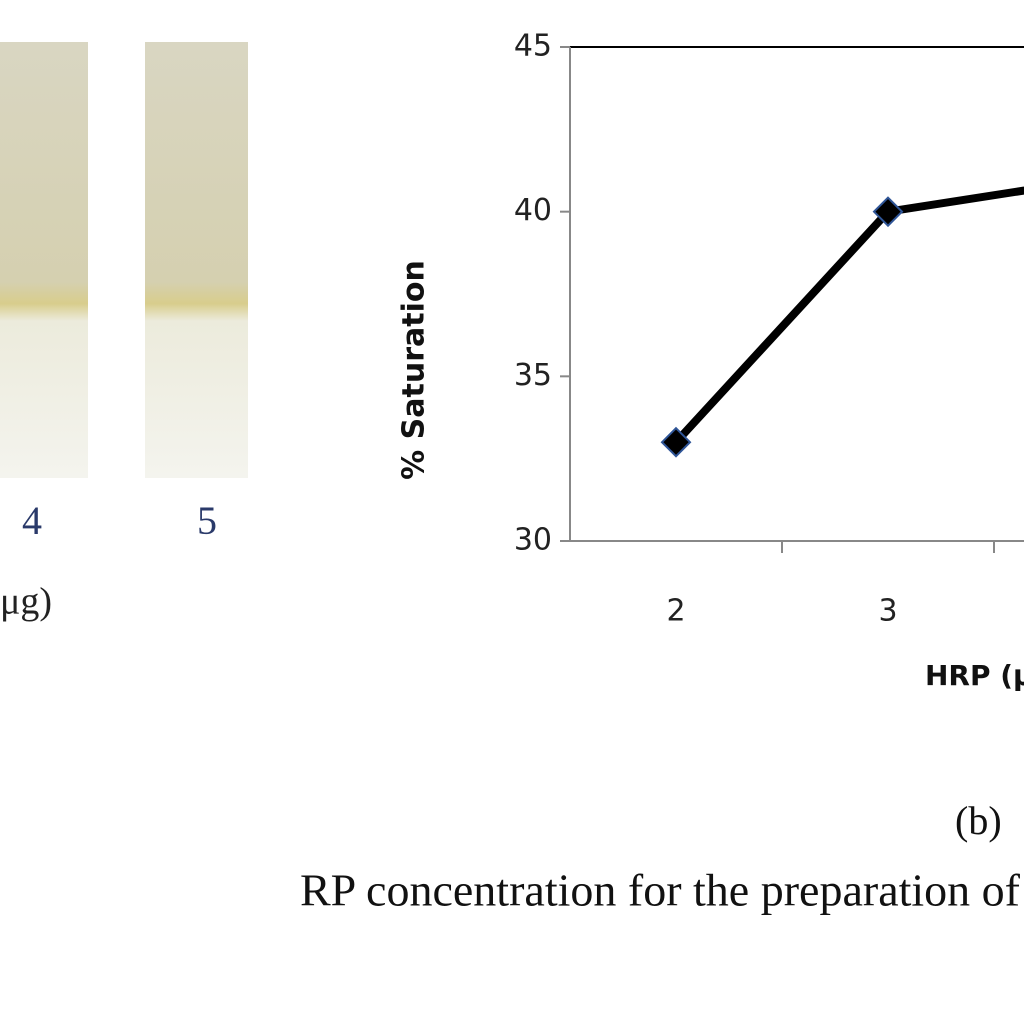 The image size is (1024, 1028). What do you see at coordinates (533, 540) in the screenshot?
I see `y-tick-label: 30` at bounding box center [533, 540].